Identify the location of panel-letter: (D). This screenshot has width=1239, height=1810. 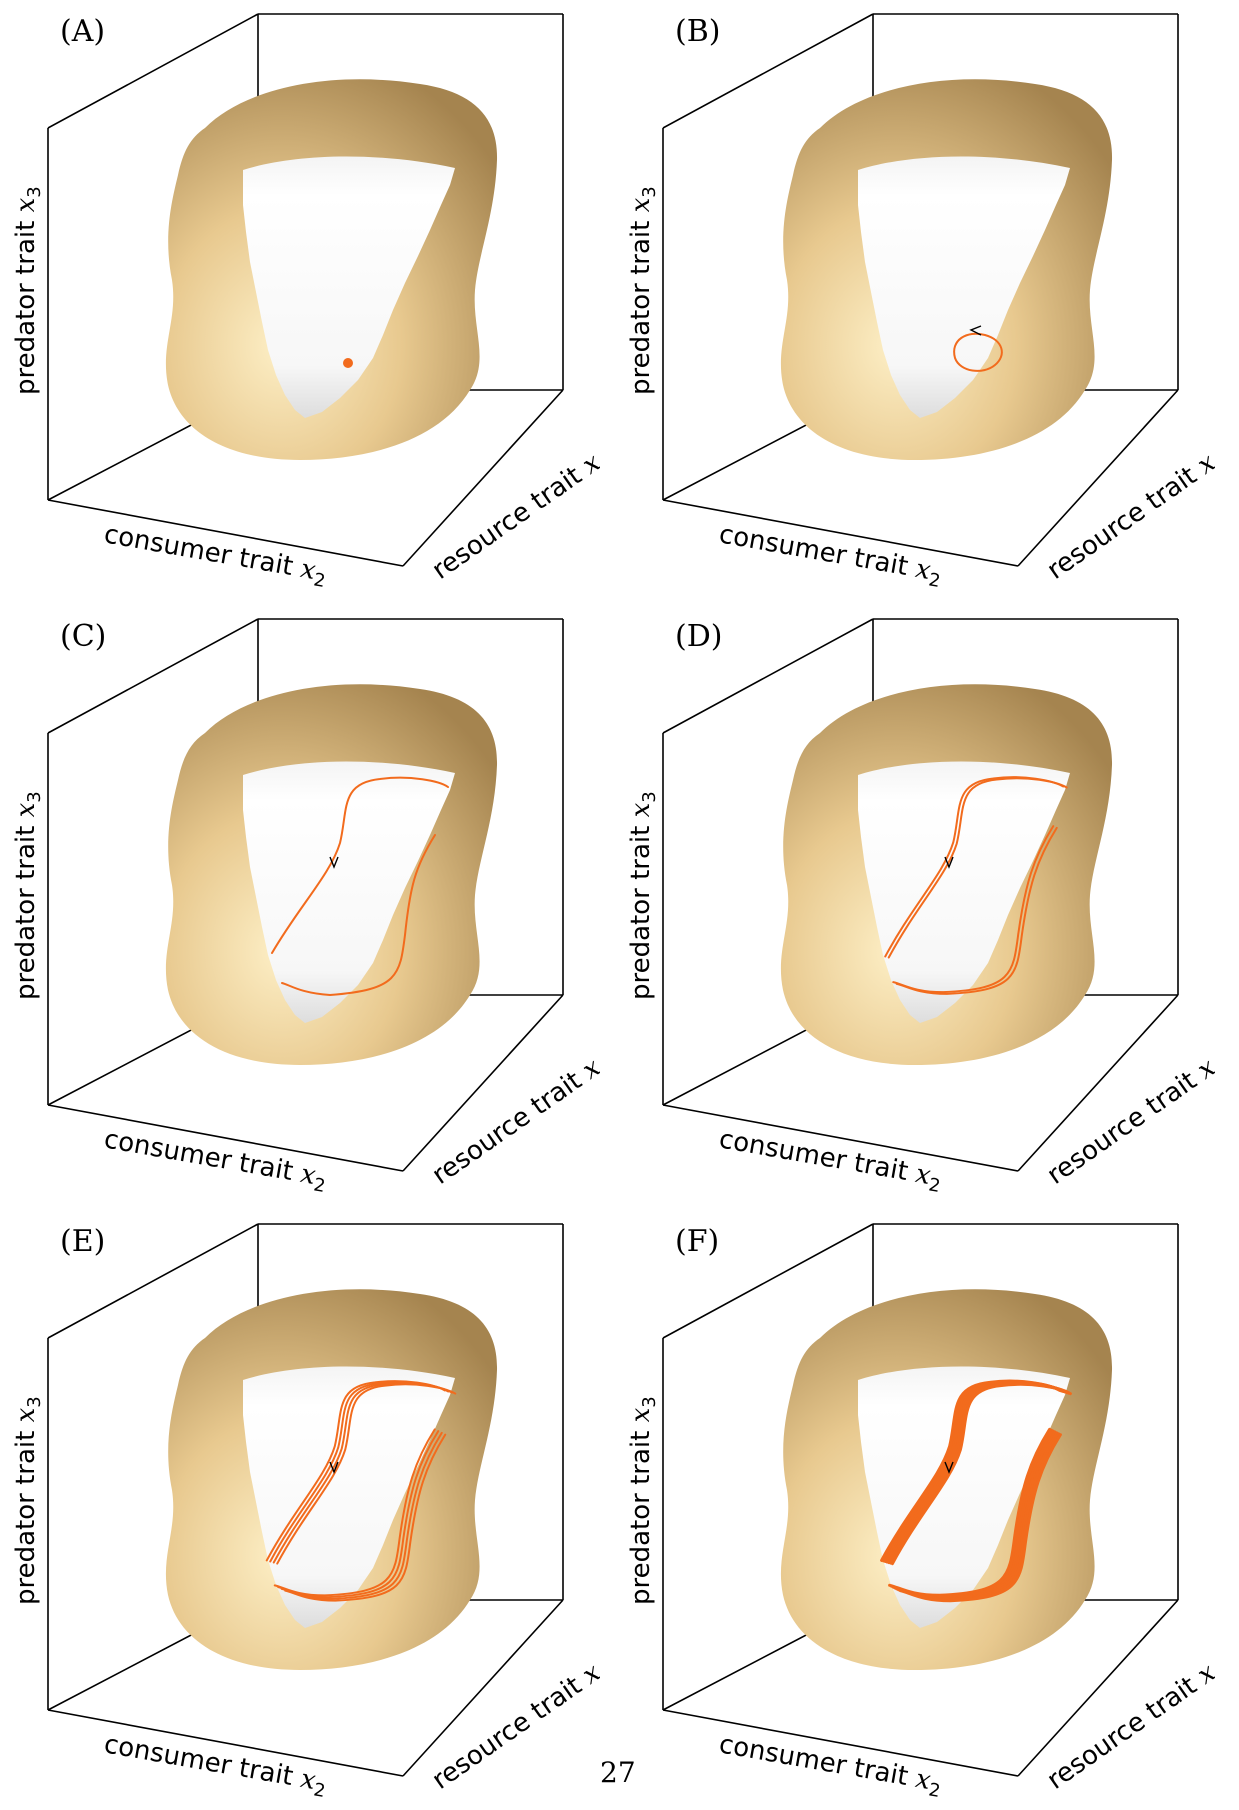
(699, 636).